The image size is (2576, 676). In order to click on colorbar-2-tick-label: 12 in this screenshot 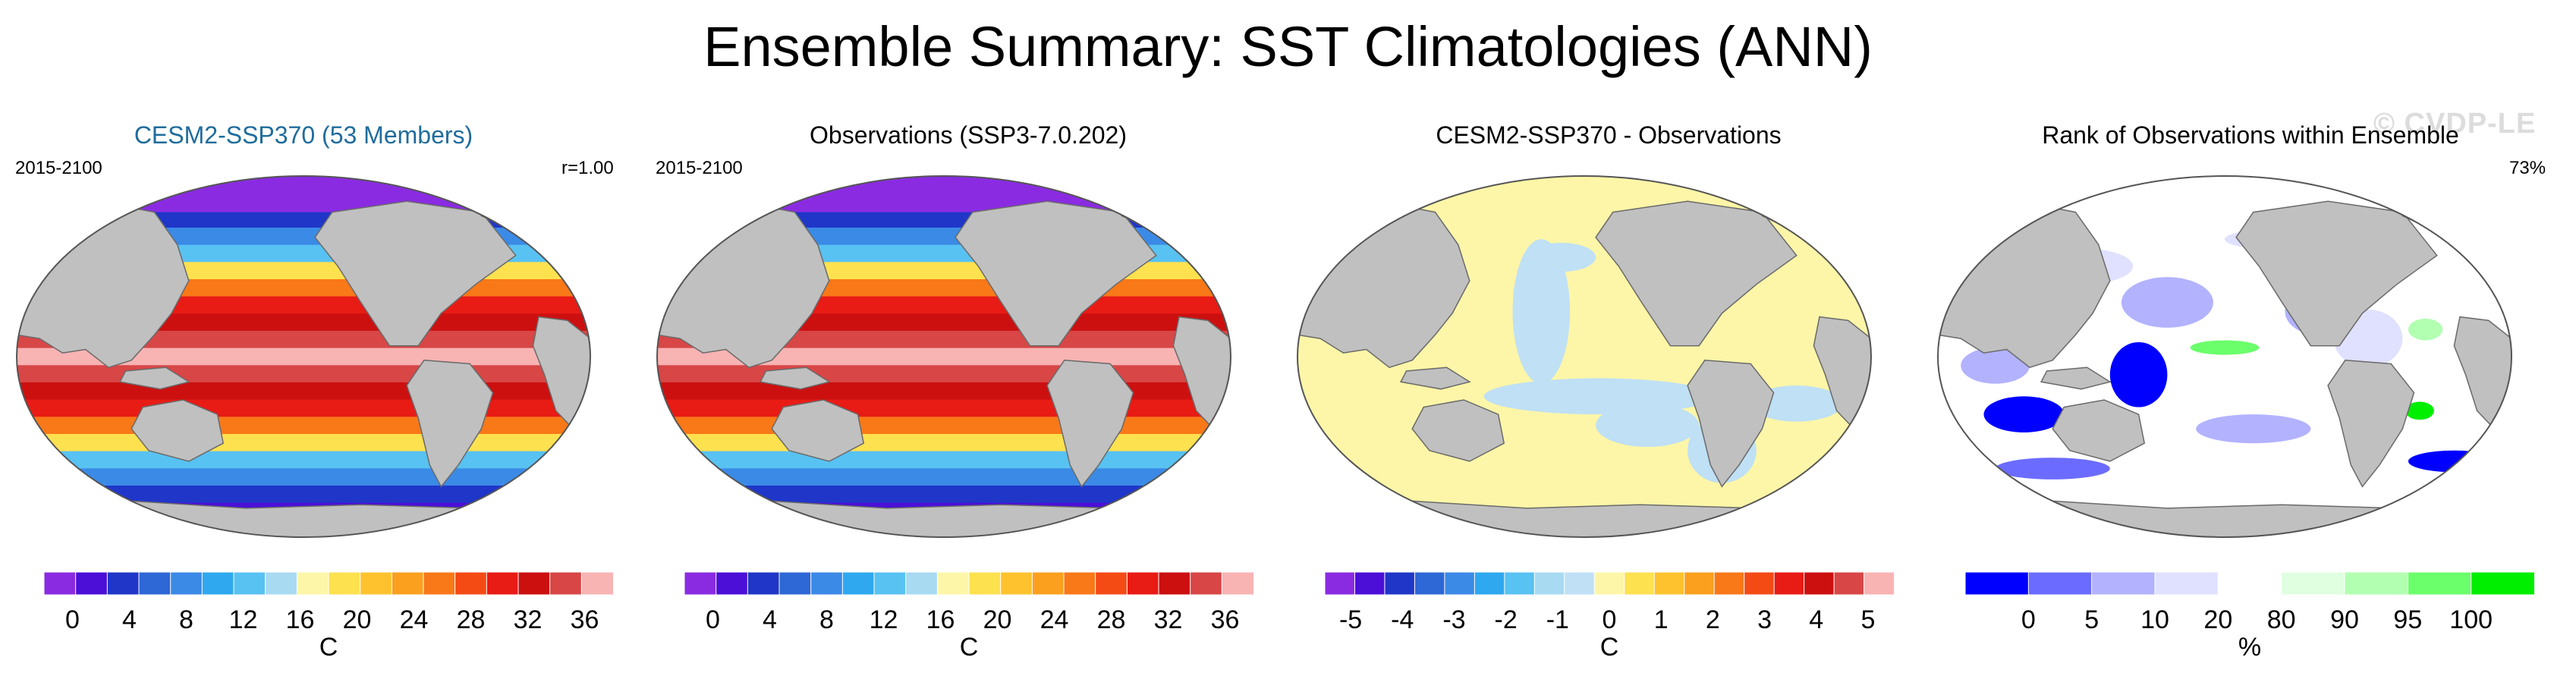, I will do `click(884, 619)`.